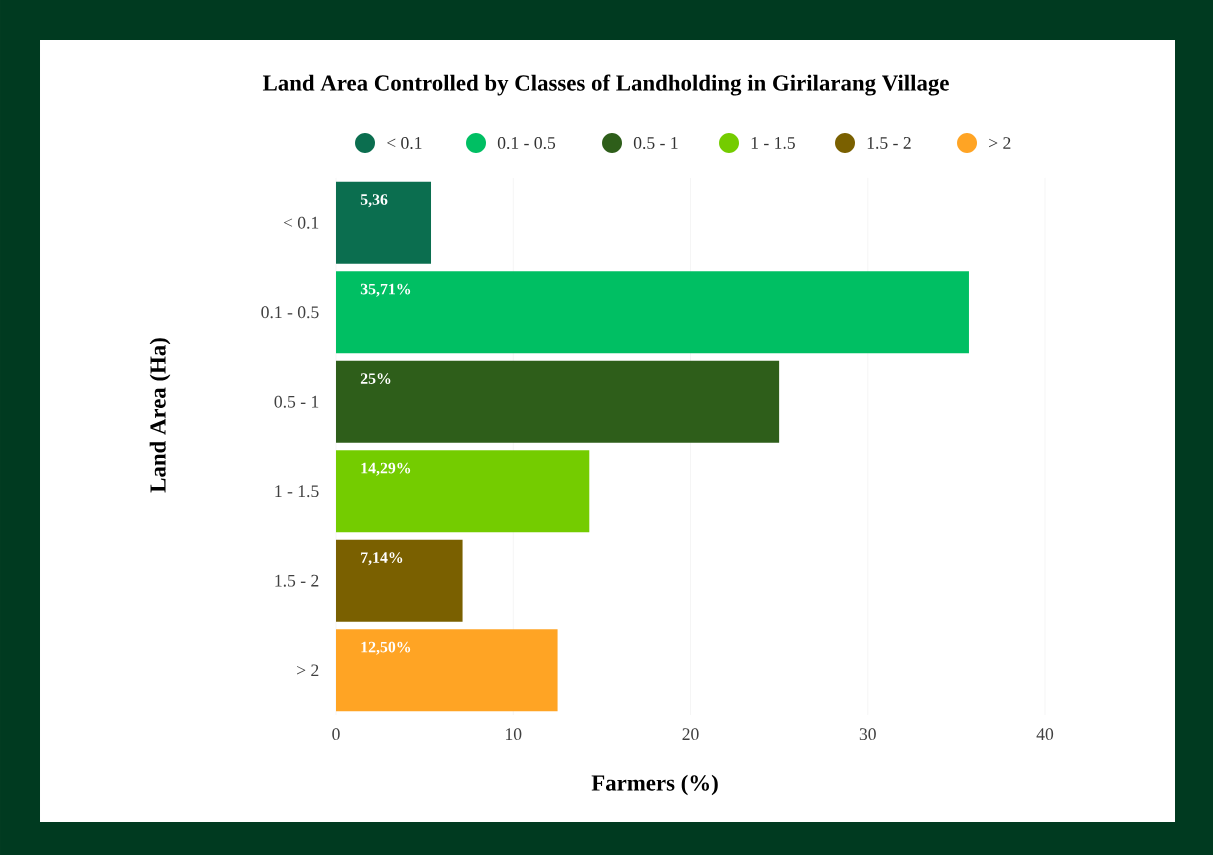  I want to click on data-label: 14,29%, so click(386, 469).